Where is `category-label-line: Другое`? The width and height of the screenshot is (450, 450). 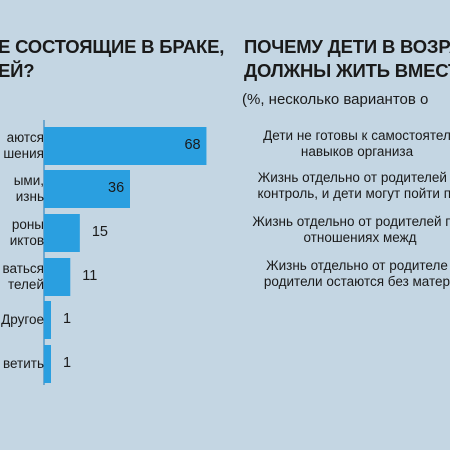 category-label-line: Другое is located at coordinates (22, 319).